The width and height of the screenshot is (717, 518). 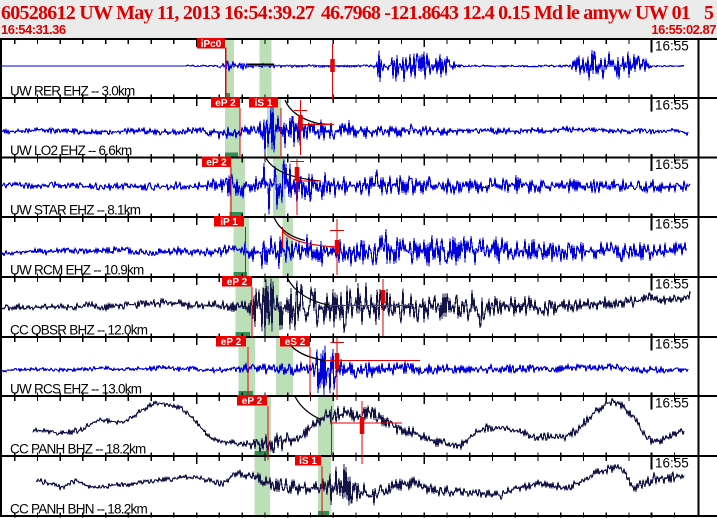 I want to click on svg-text: UW RCM EHZ -- 10.9km, so click(x=77, y=270).